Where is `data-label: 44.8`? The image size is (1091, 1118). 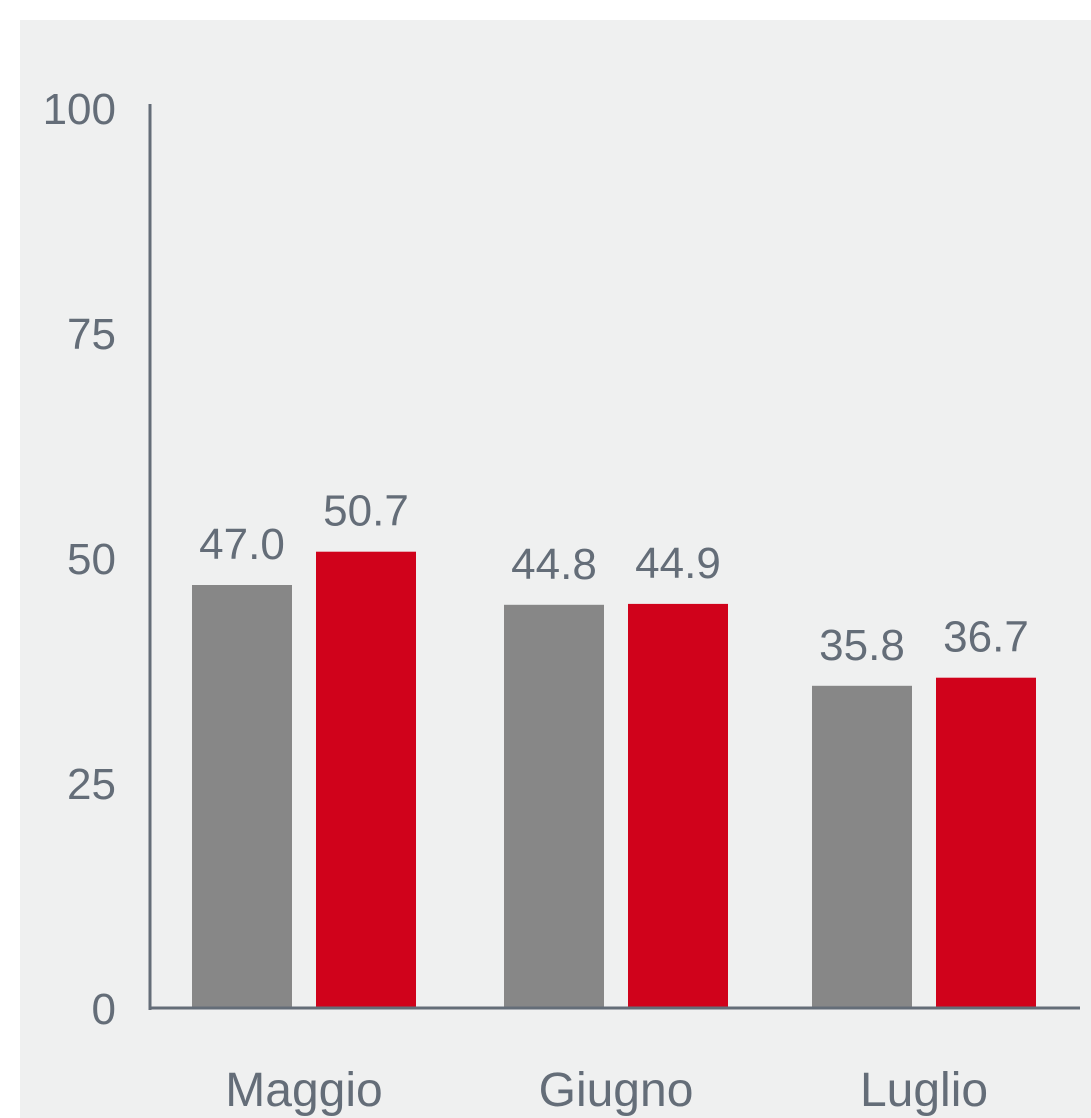 data-label: 44.8 is located at coordinates (554, 564).